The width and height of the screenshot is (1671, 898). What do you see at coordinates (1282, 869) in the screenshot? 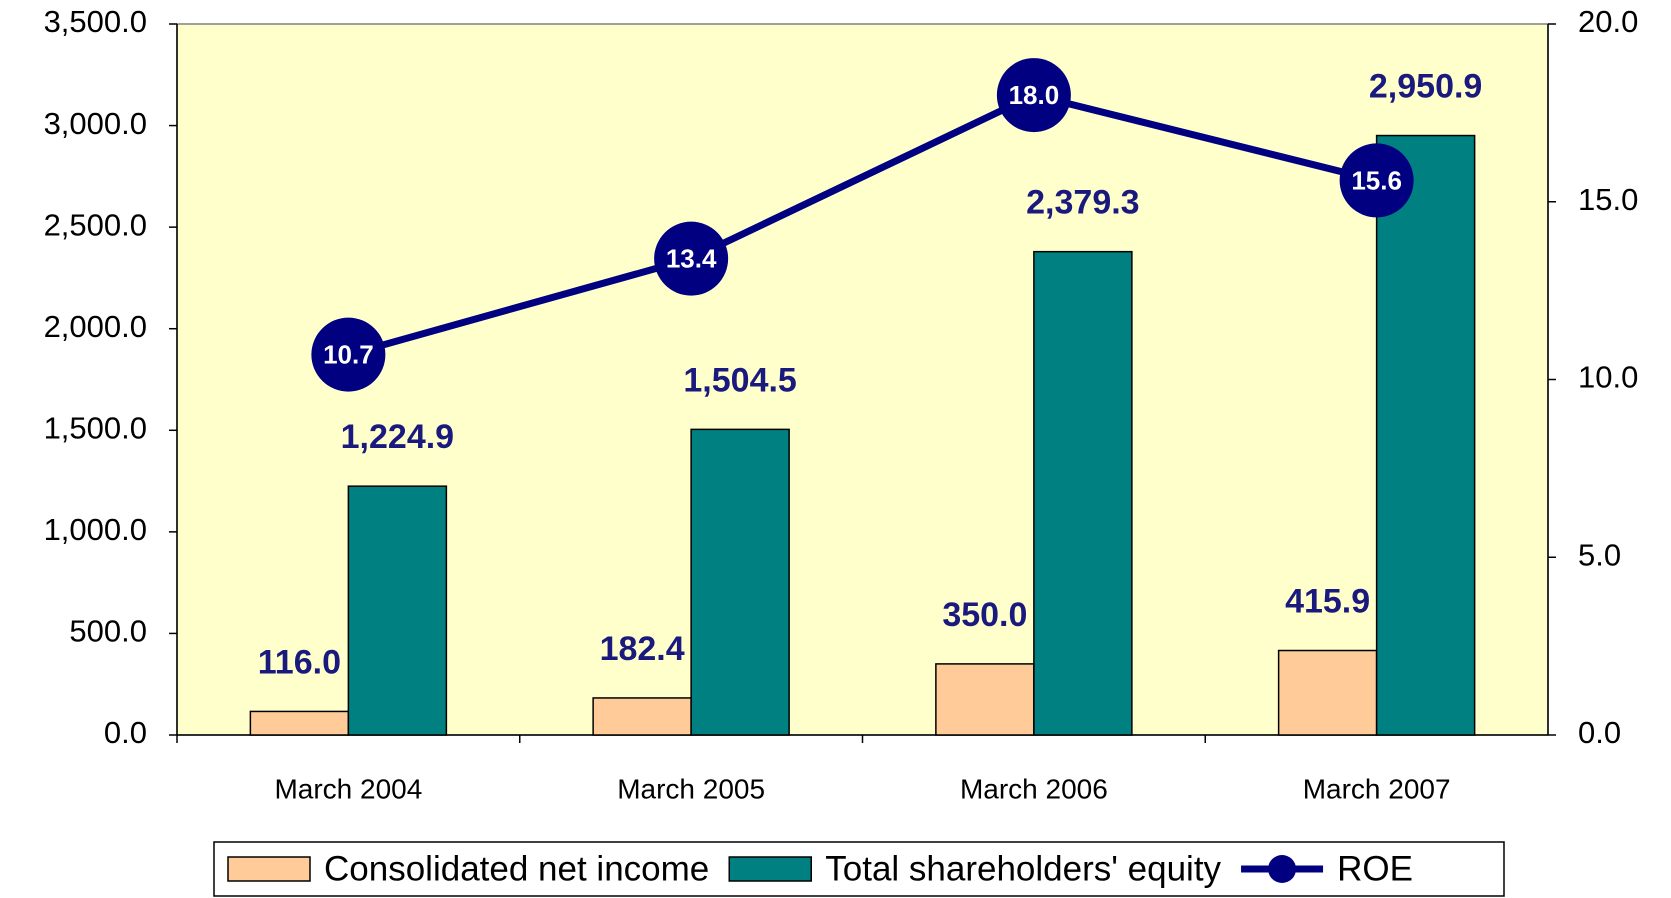
I see `legend-swatch-marker` at bounding box center [1282, 869].